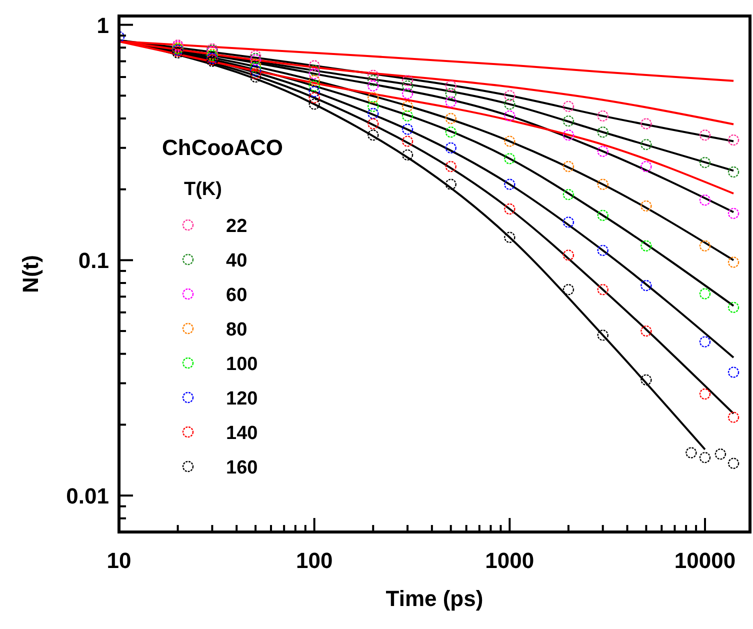 The height and width of the screenshot is (629, 753). Describe the element at coordinates (314, 560) in the screenshot. I see `x-tick-label: 100` at that location.